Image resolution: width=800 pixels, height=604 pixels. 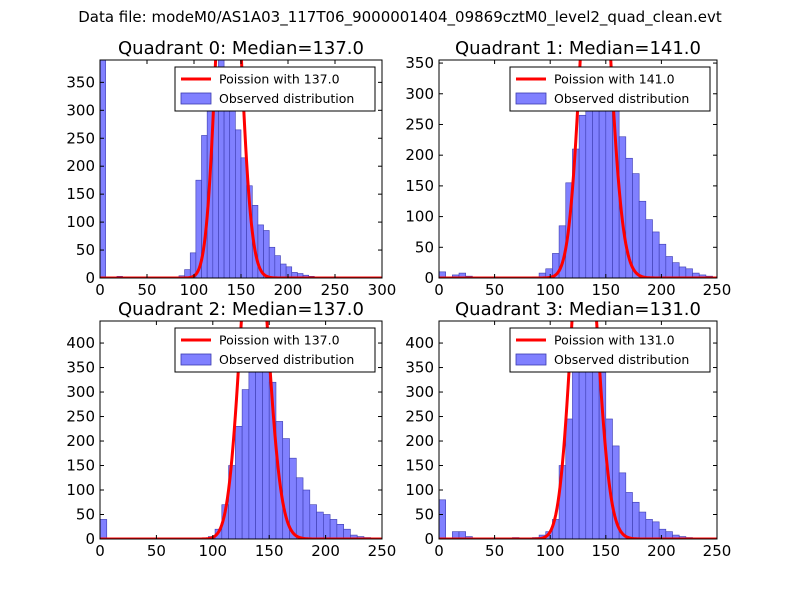 What do you see at coordinates (614, 340) in the screenshot?
I see `legend-label-poisson: Poission with 131.0` at bounding box center [614, 340].